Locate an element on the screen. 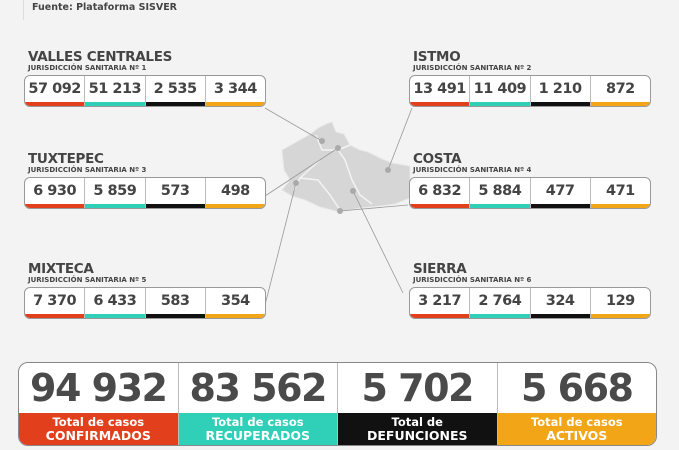 The image size is (679, 450). stat-value: 129 is located at coordinates (620, 301).